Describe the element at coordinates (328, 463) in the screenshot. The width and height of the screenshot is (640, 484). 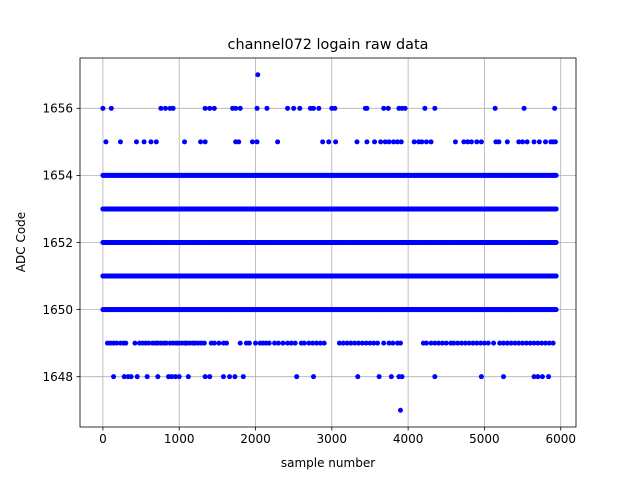
I see `x-axis-label: sample number` at that location.